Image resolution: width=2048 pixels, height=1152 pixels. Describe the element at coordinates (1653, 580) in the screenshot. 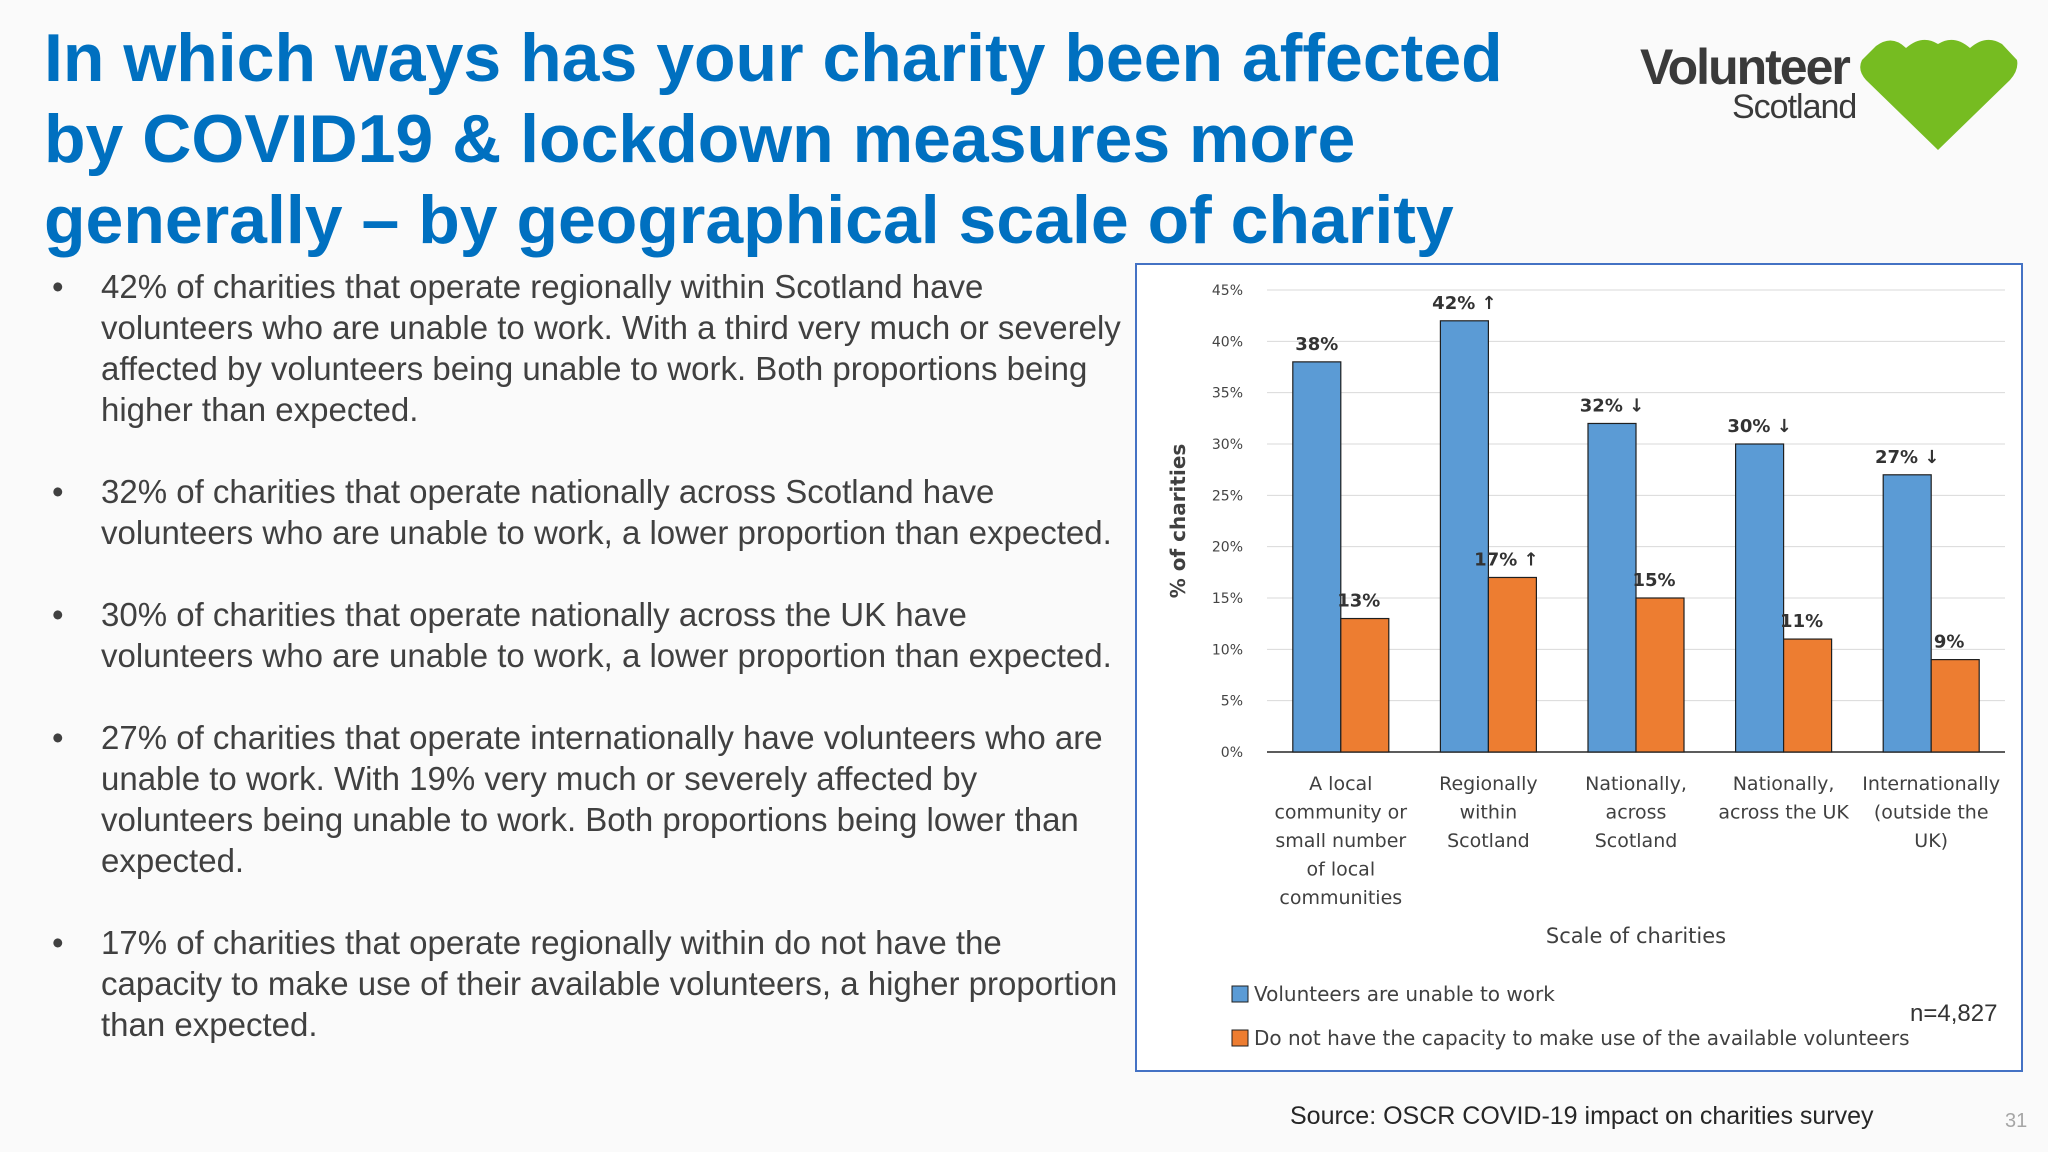

I see `data-label: 15%` at that location.